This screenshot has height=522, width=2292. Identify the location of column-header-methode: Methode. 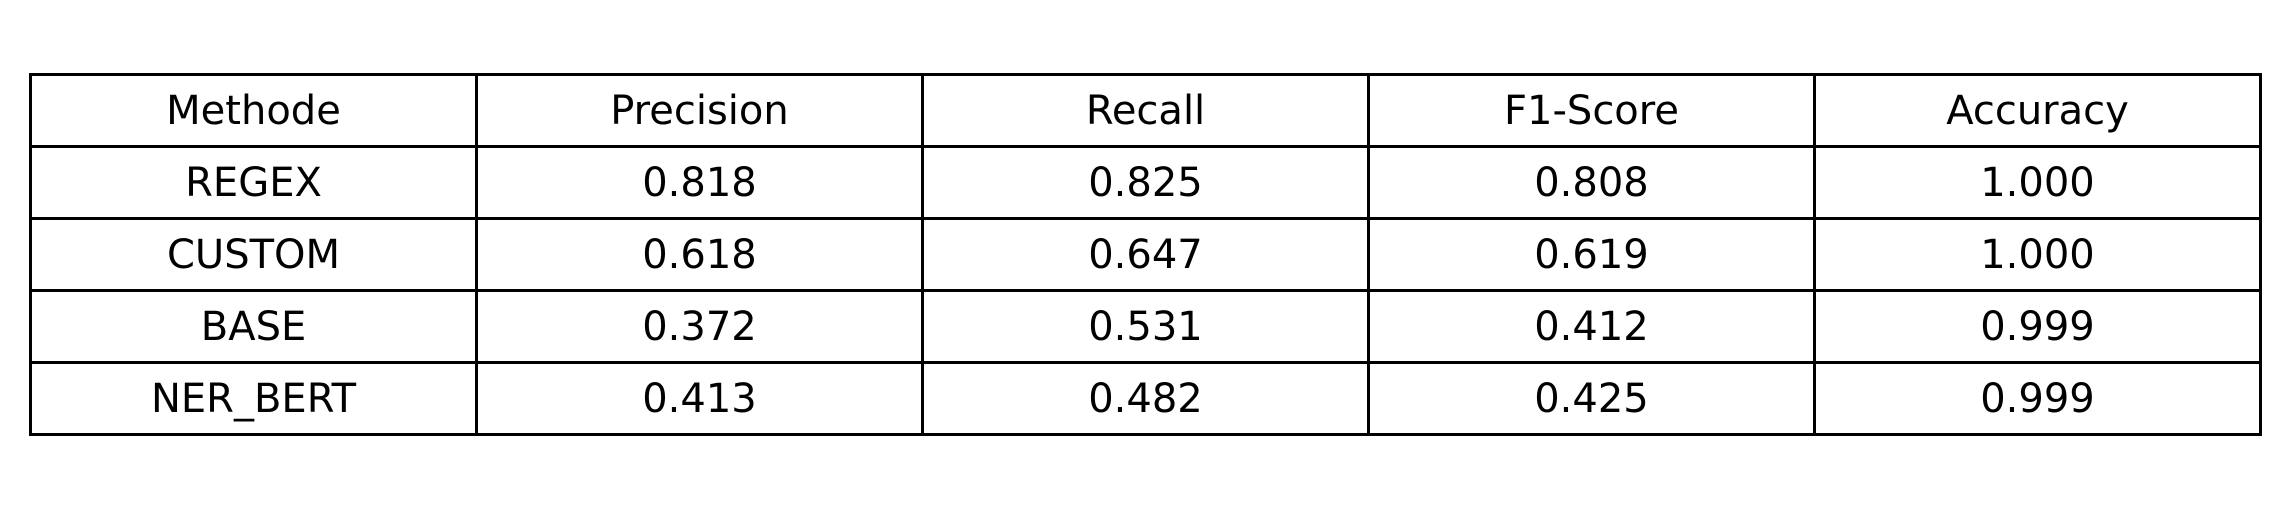
(253, 110).